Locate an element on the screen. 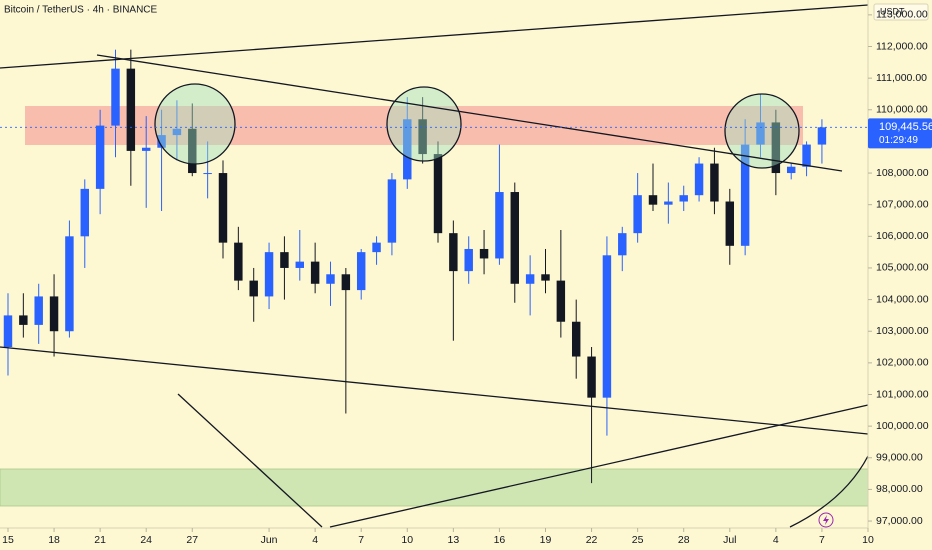 The height and width of the screenshot is (550, 932). y-tick-label: 103,000.00 is located at coordinates (902, 331).